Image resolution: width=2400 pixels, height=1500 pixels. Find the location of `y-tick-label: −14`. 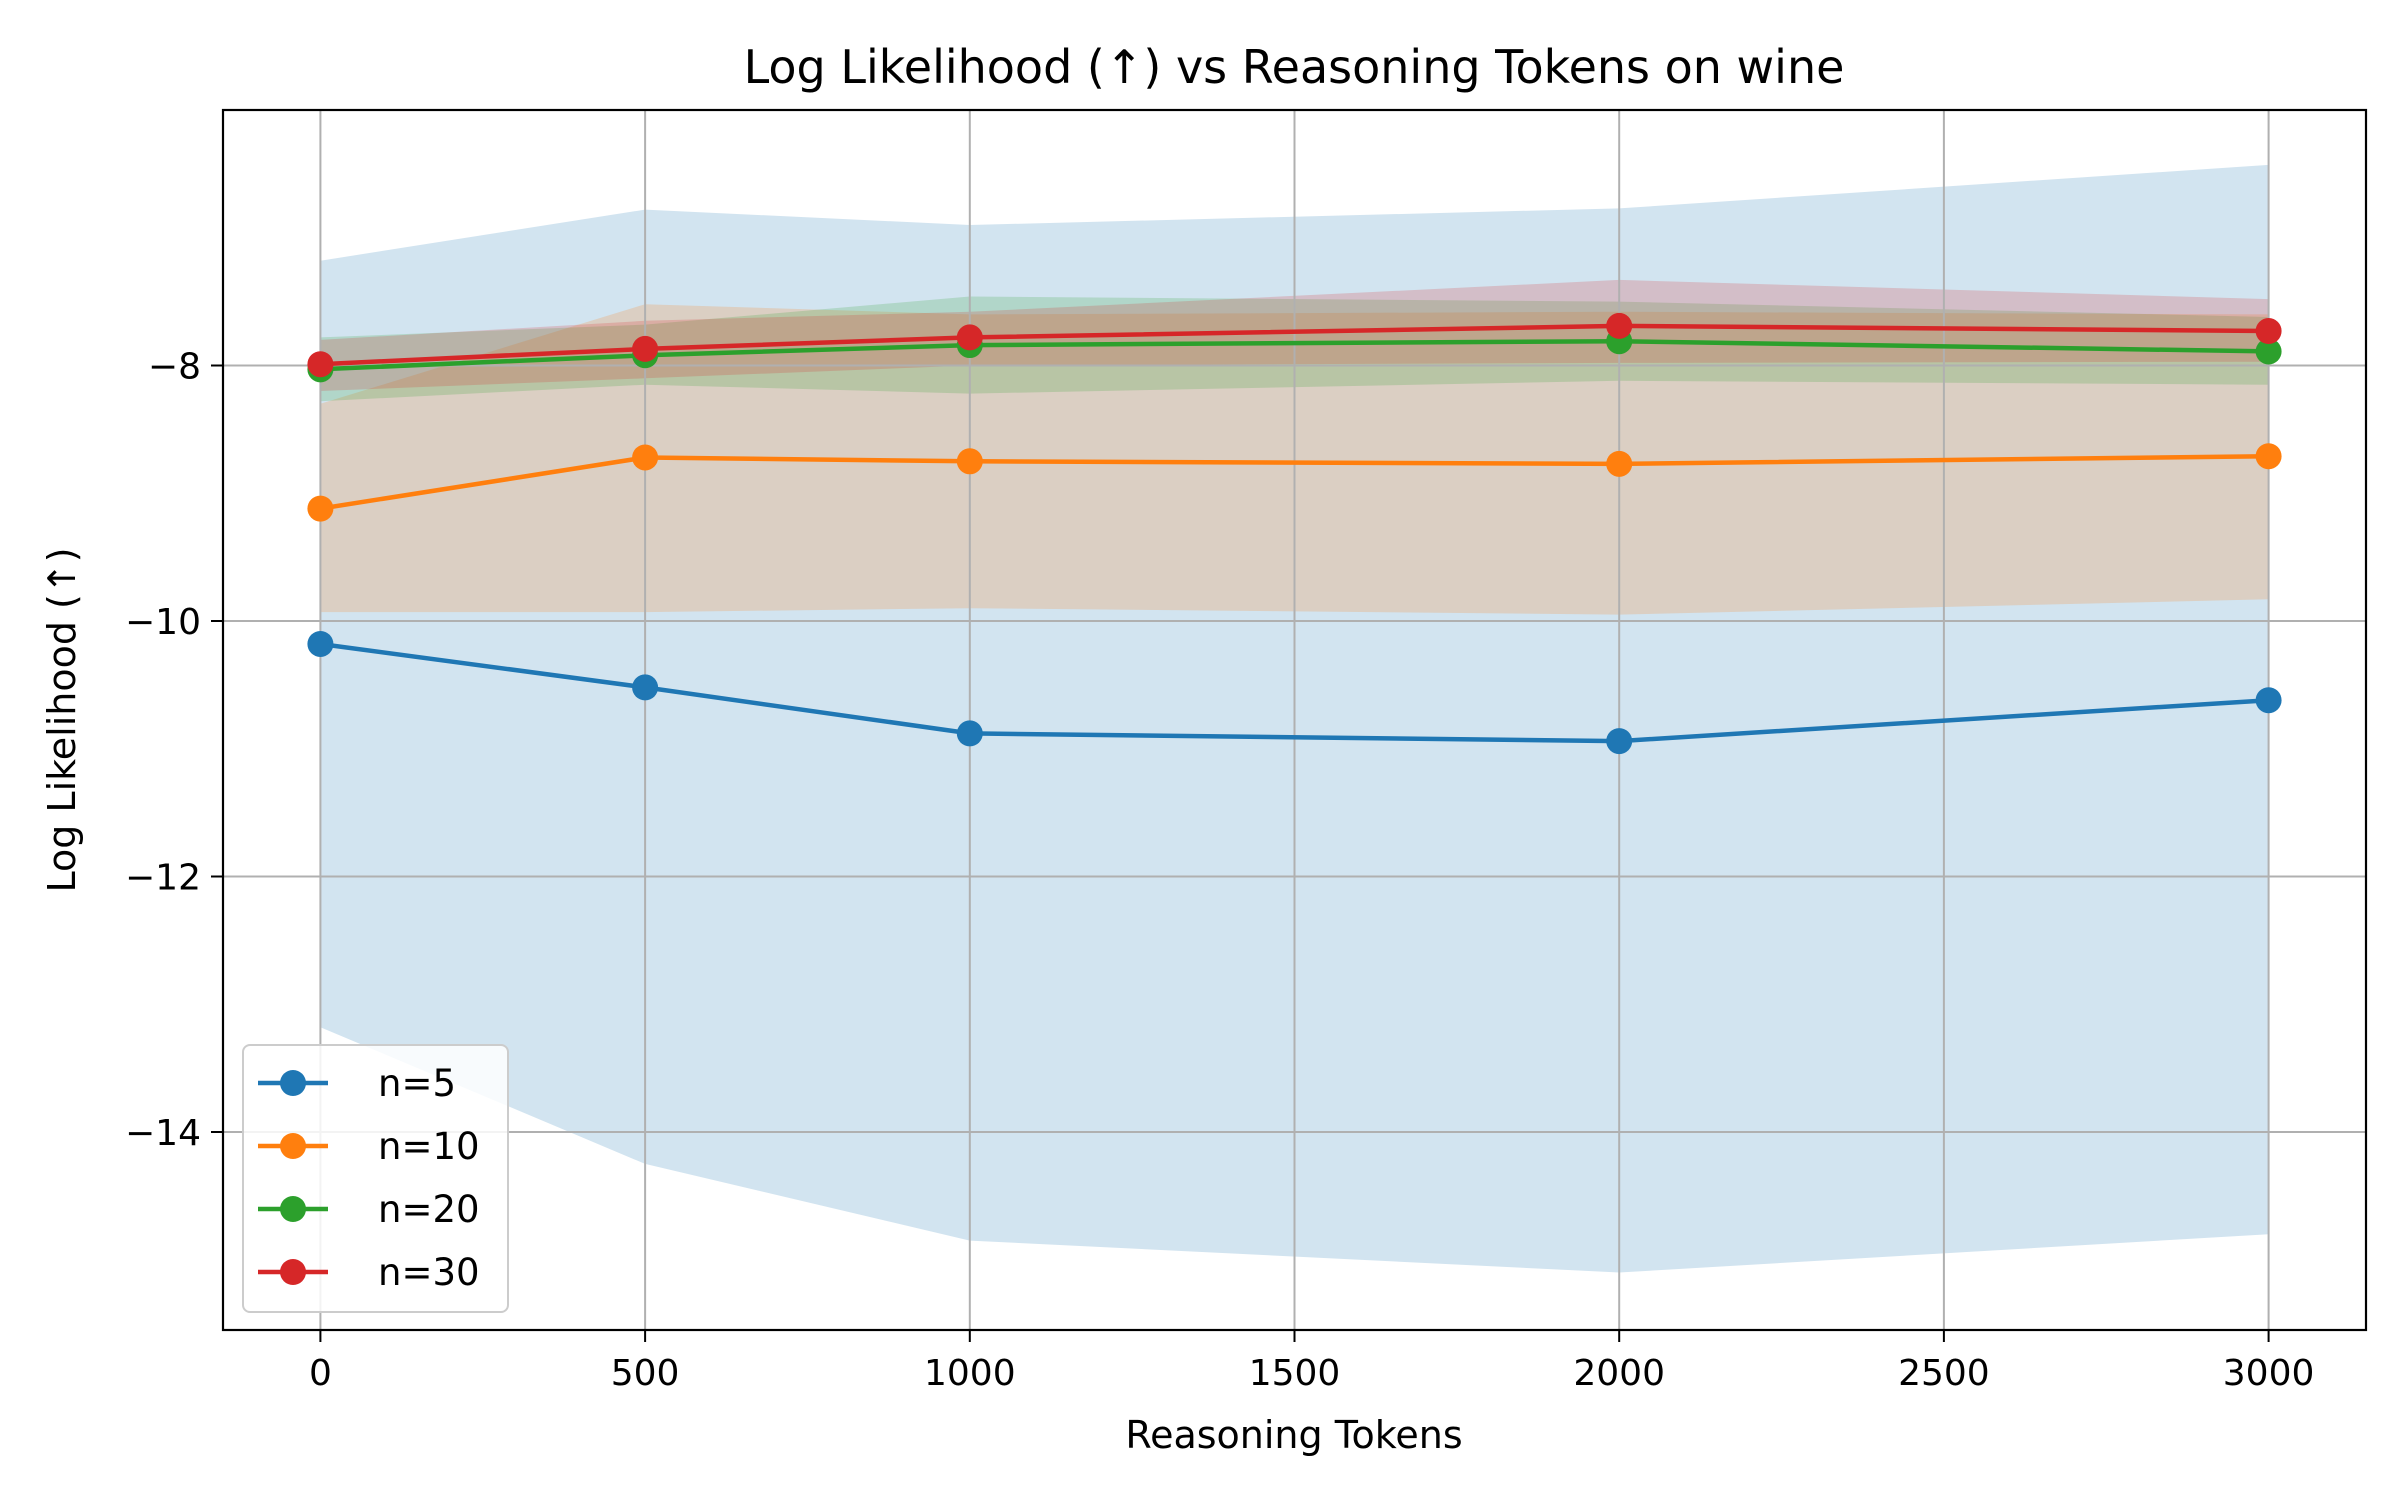

y-tick-label: −14 is located at coordinates (163, 1133).